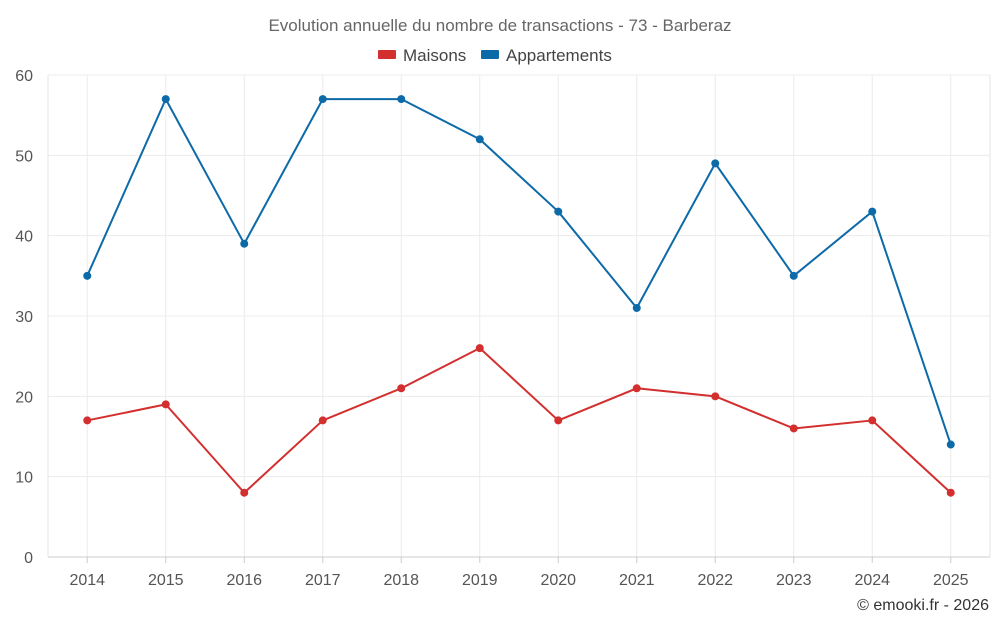  I want to click on legend-swatch-maisons, so click(387, 54).